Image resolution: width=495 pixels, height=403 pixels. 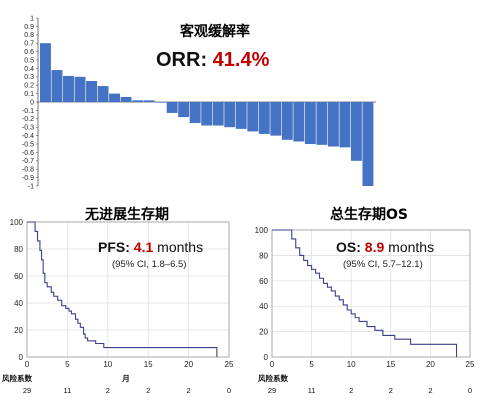 I want to click on os-label: OS, so click(x=346, y=247).